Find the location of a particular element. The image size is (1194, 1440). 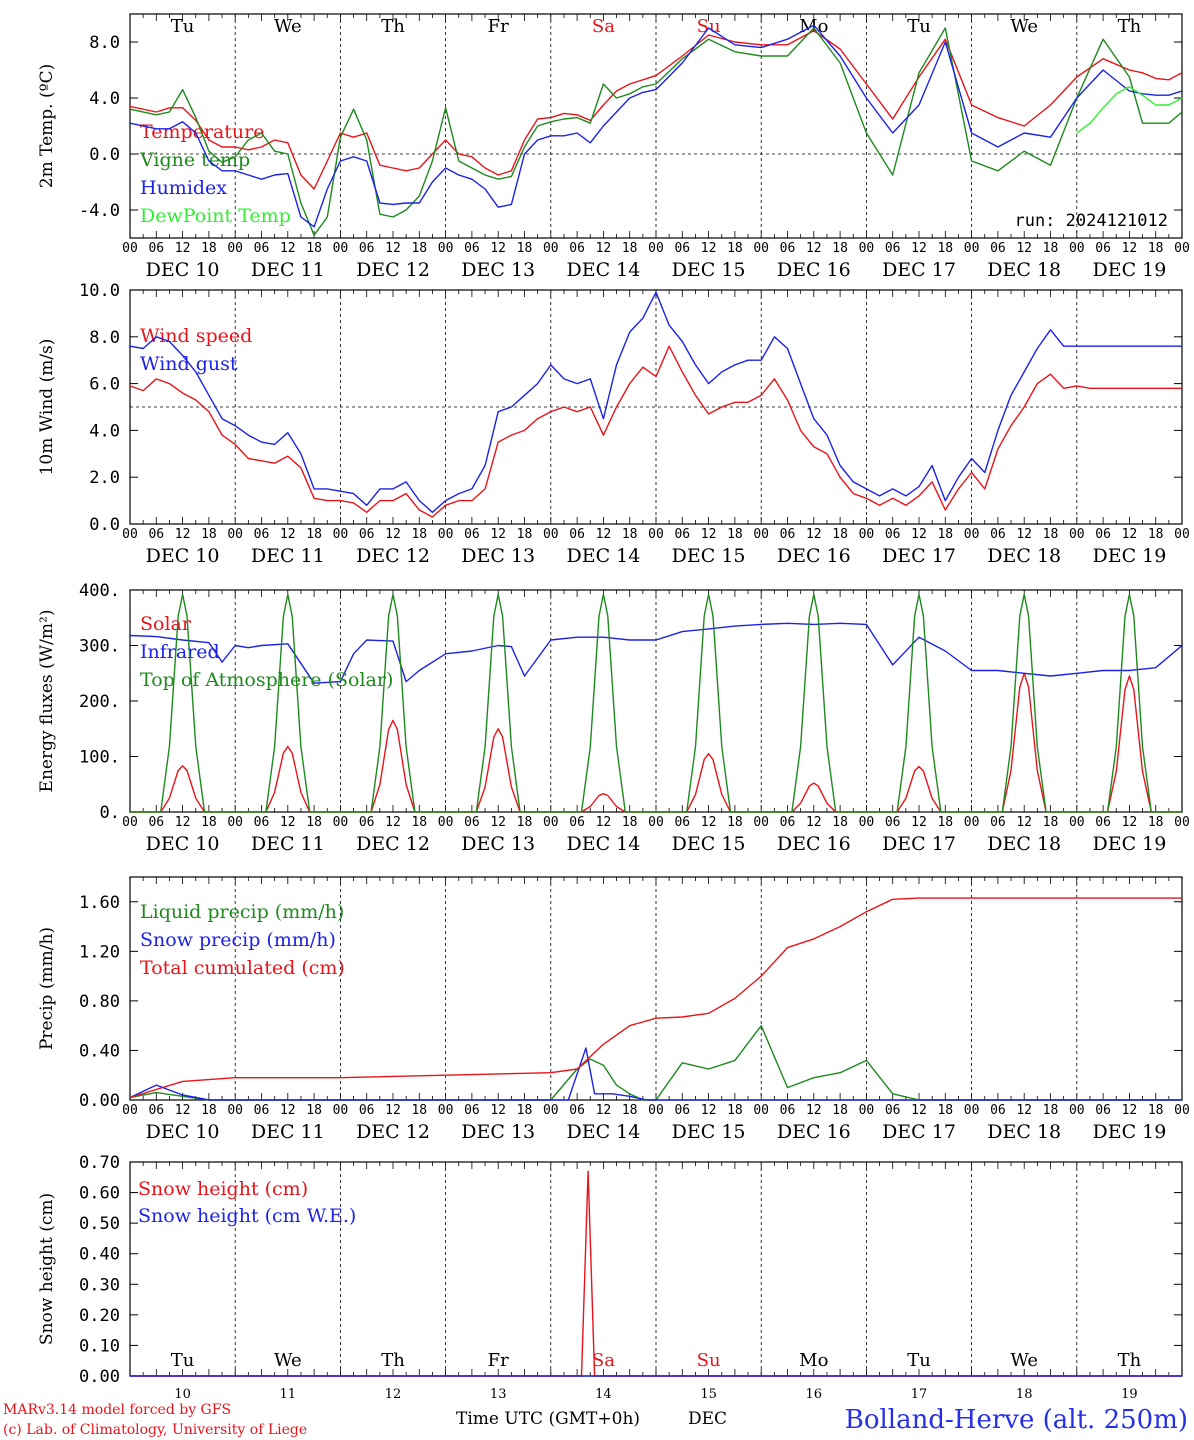

date-label: DEC 17 is located at coordinates (919, 844).